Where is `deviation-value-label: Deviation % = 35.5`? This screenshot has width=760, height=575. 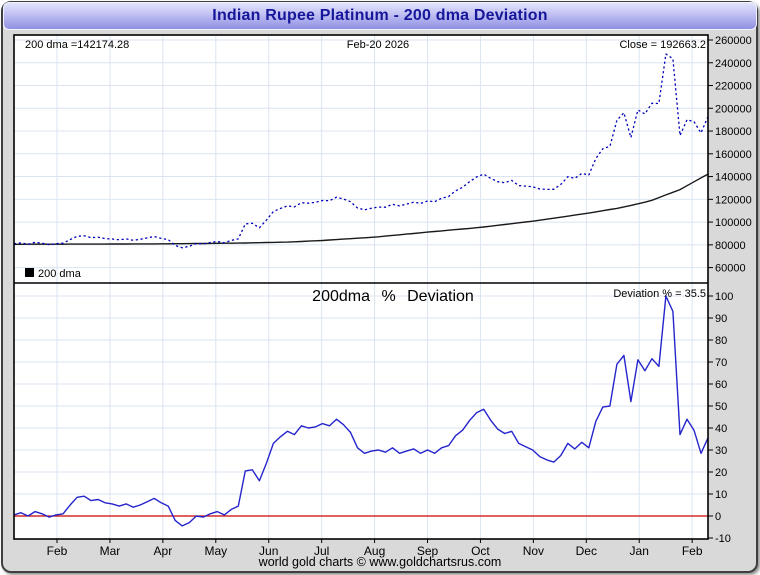
deviation-value-label: Deviation % = 35.5 is located at coordinates (659, 294).